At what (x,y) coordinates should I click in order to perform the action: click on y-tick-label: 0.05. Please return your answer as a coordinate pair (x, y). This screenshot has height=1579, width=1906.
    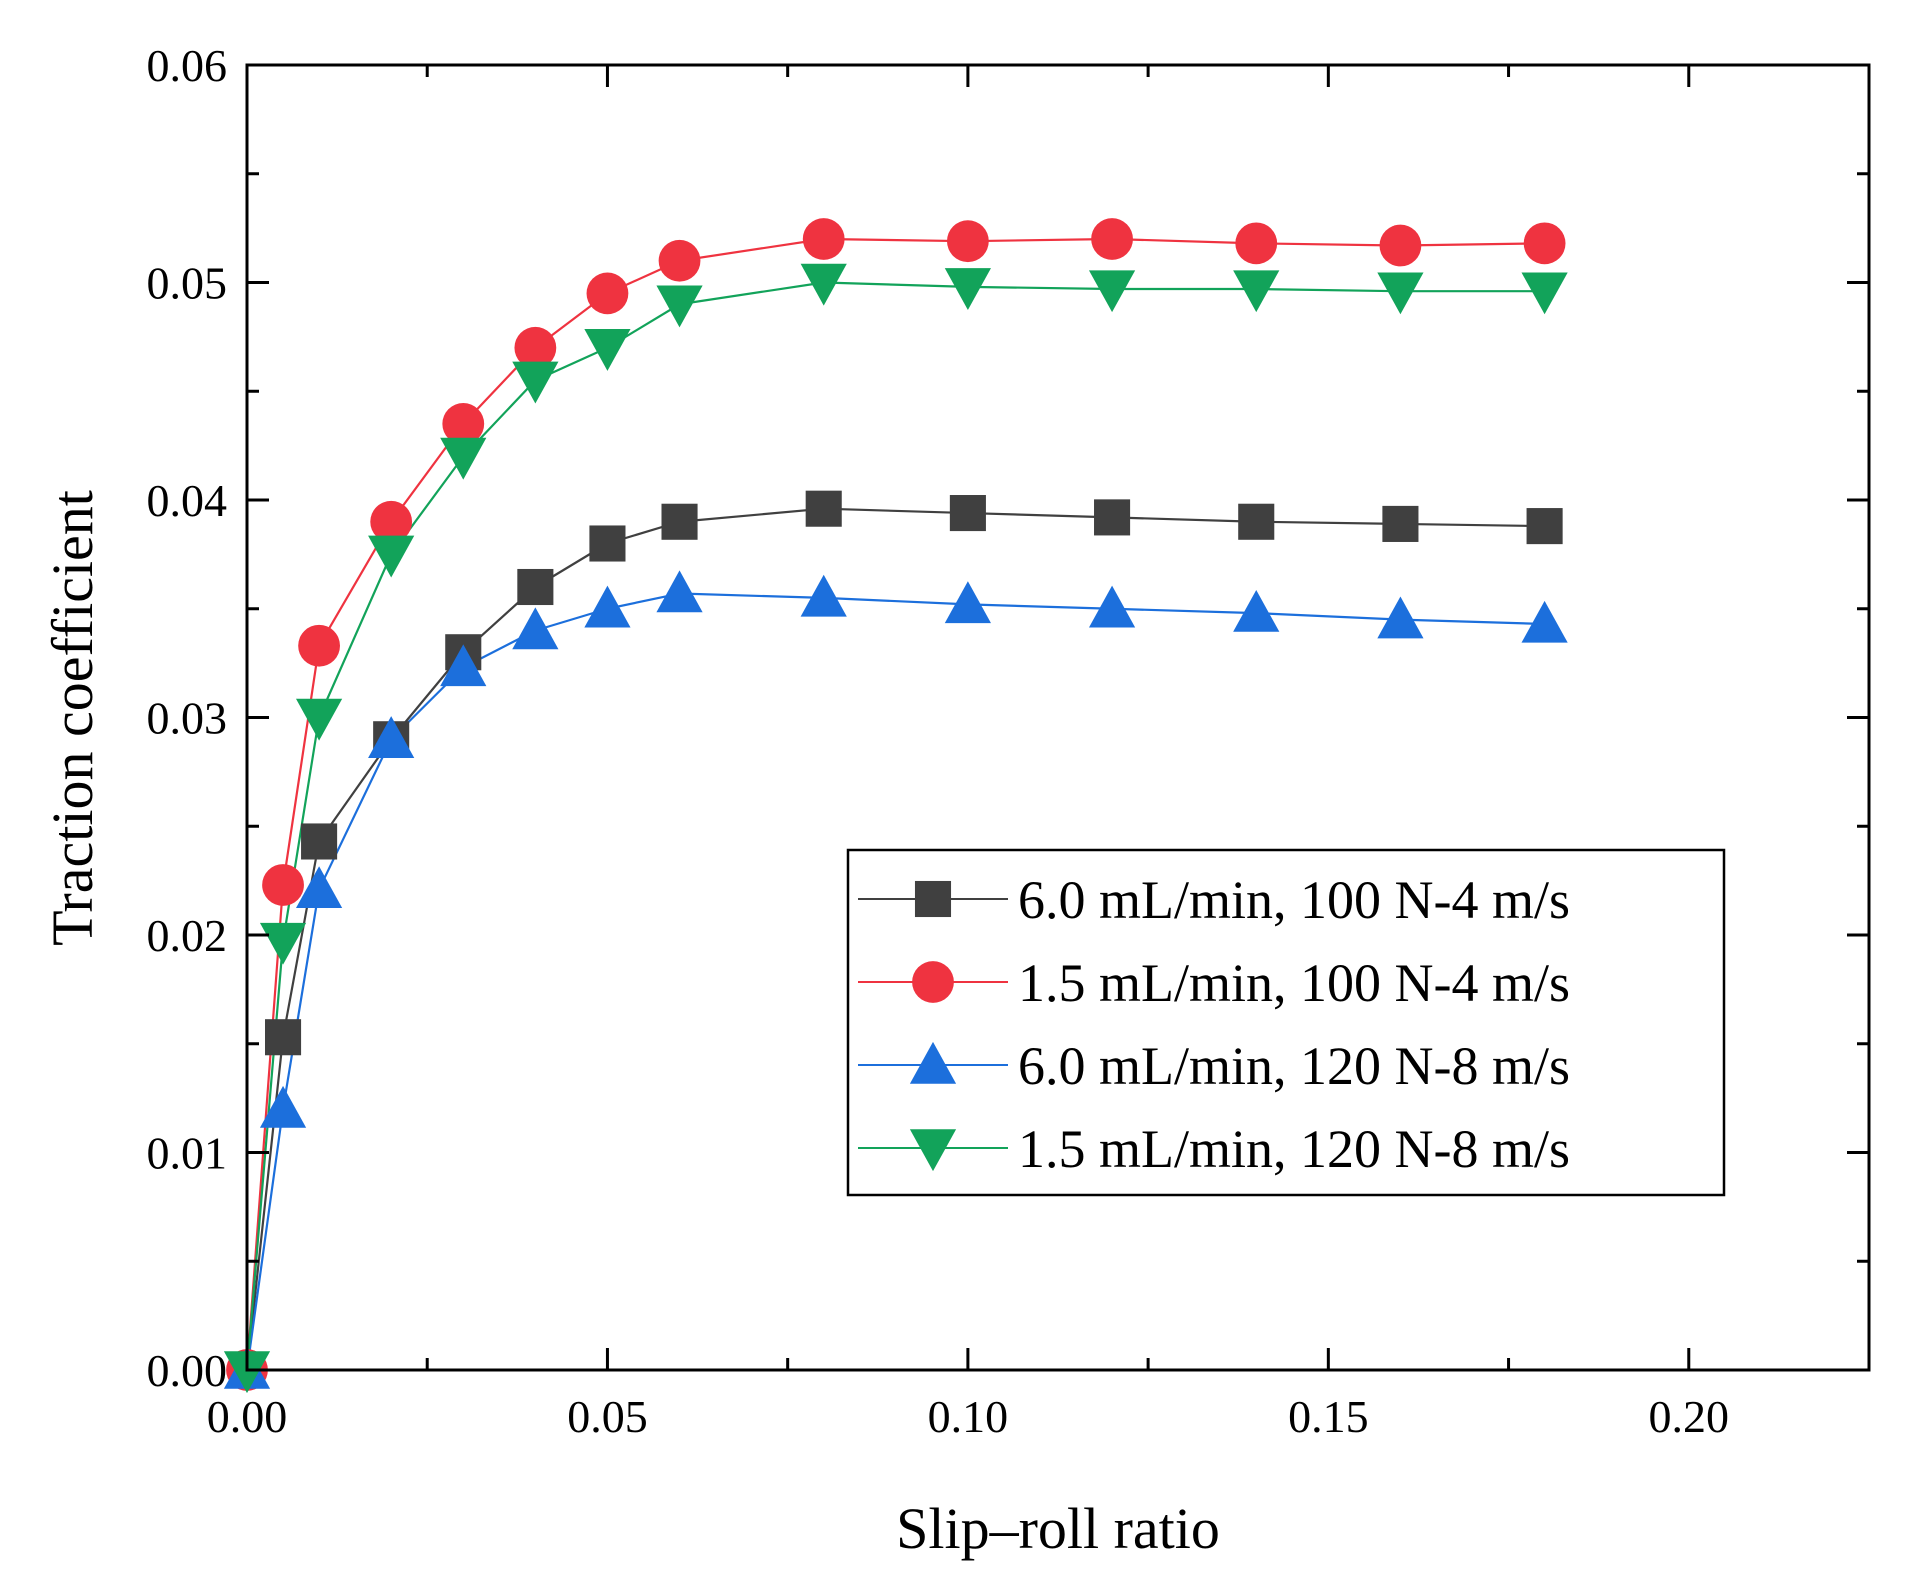
    Looking at the image, I should click on (187, 283).